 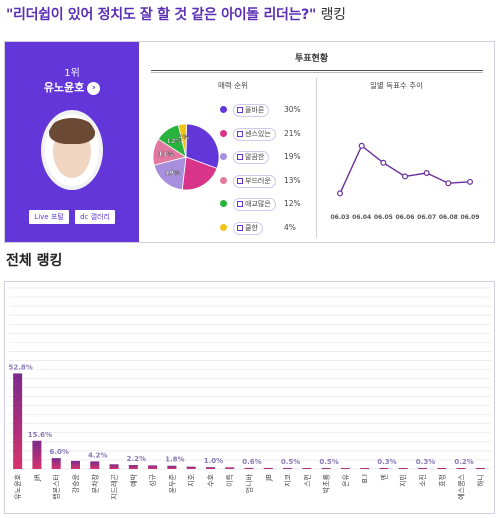 I want to click on legend-item: 올바른 30%, so click(x=267, y=110).